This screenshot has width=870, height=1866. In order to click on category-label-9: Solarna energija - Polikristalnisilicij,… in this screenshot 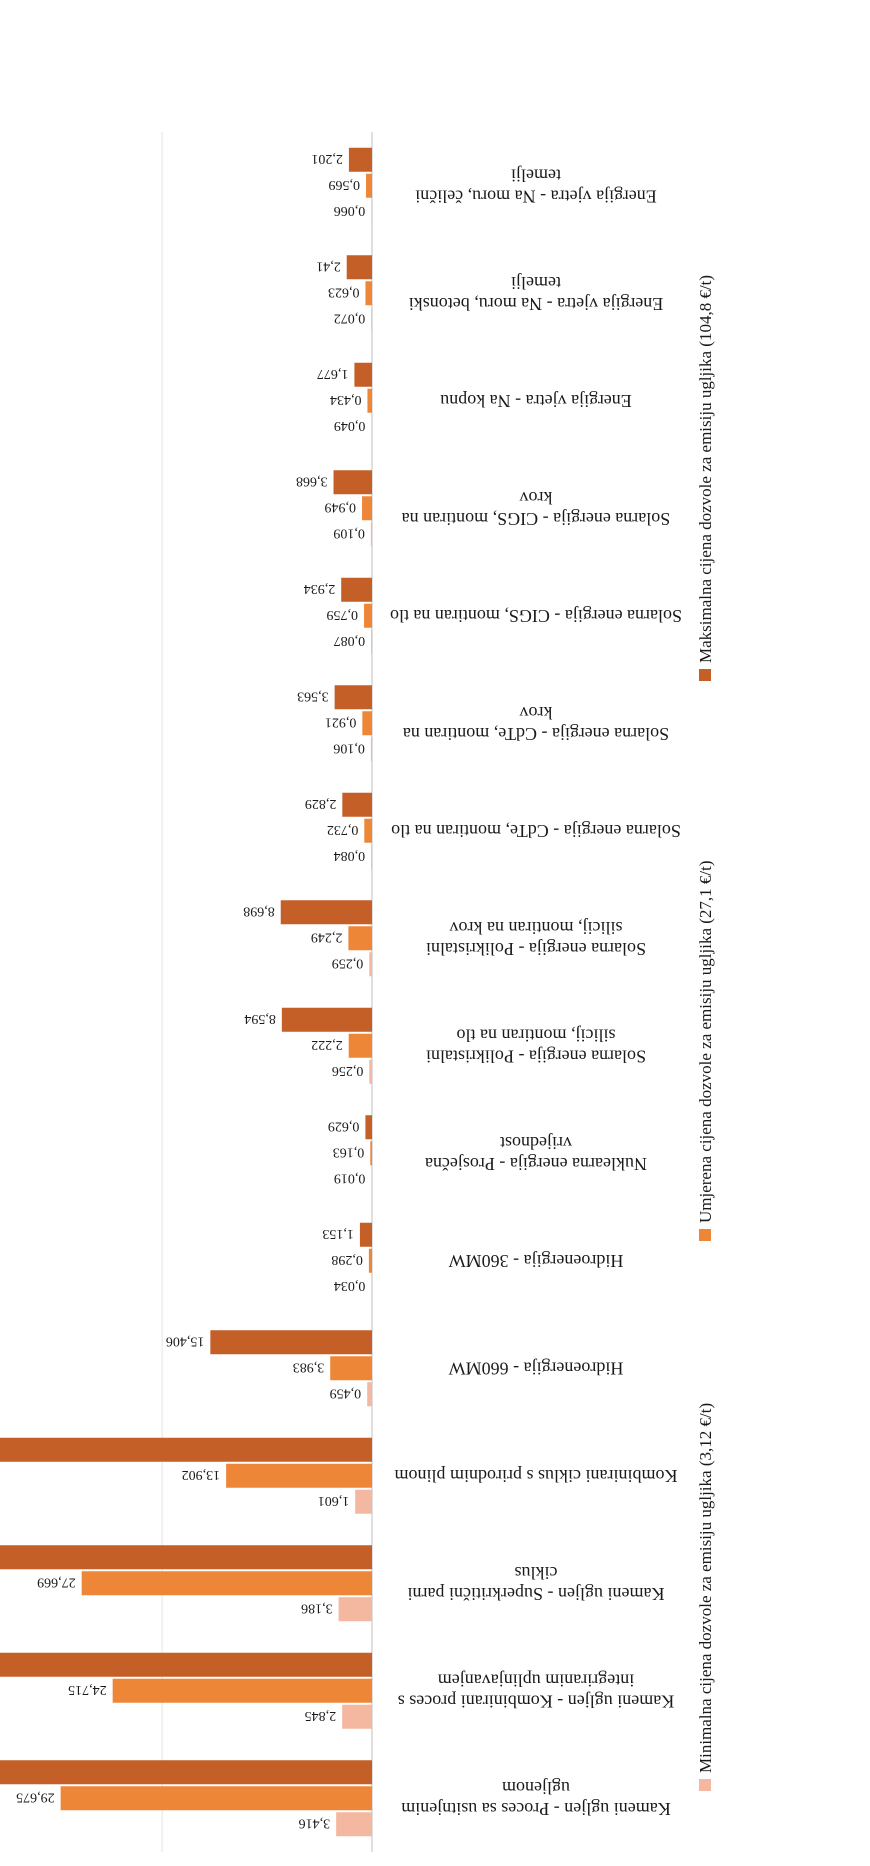, I will do `click(536, 938)`.